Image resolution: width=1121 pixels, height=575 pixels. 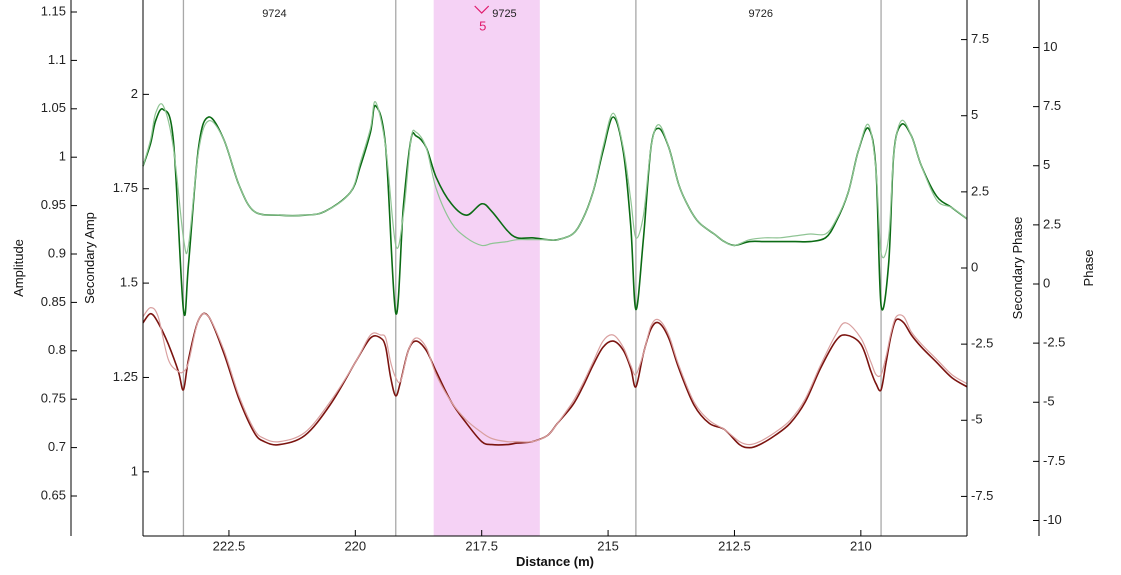 What do you see at coordinates (53, 204) in the screenshot?
I see `amplitude-tick-label: 0.95` at bounding box center [53, 204].